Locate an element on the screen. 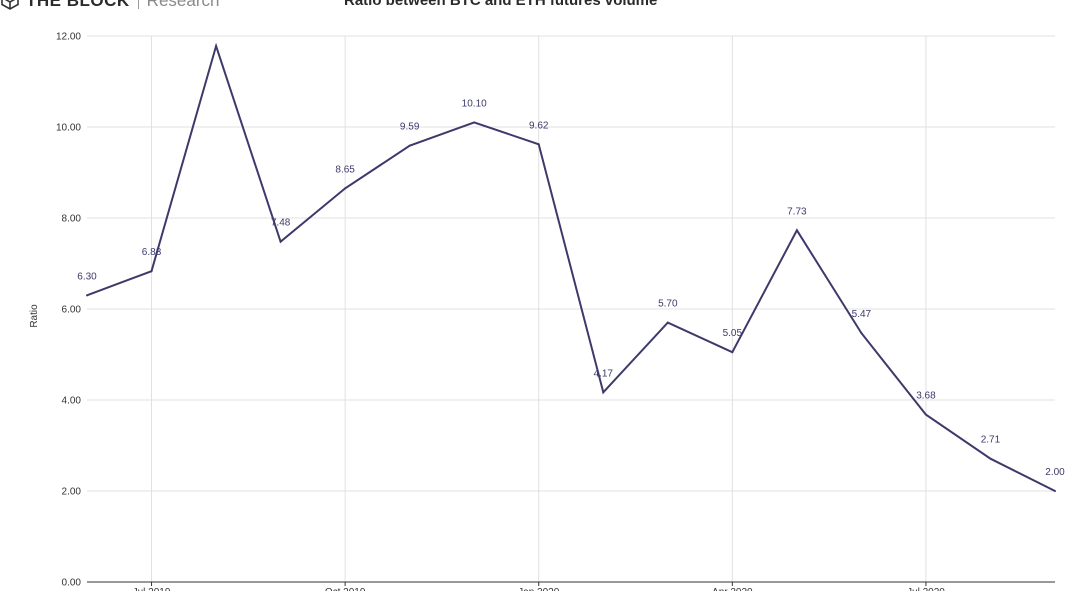 Image resolution: width=1080 pixels, height=591 pixels. data-label: 6.83 is located at coordinates (152, 252).